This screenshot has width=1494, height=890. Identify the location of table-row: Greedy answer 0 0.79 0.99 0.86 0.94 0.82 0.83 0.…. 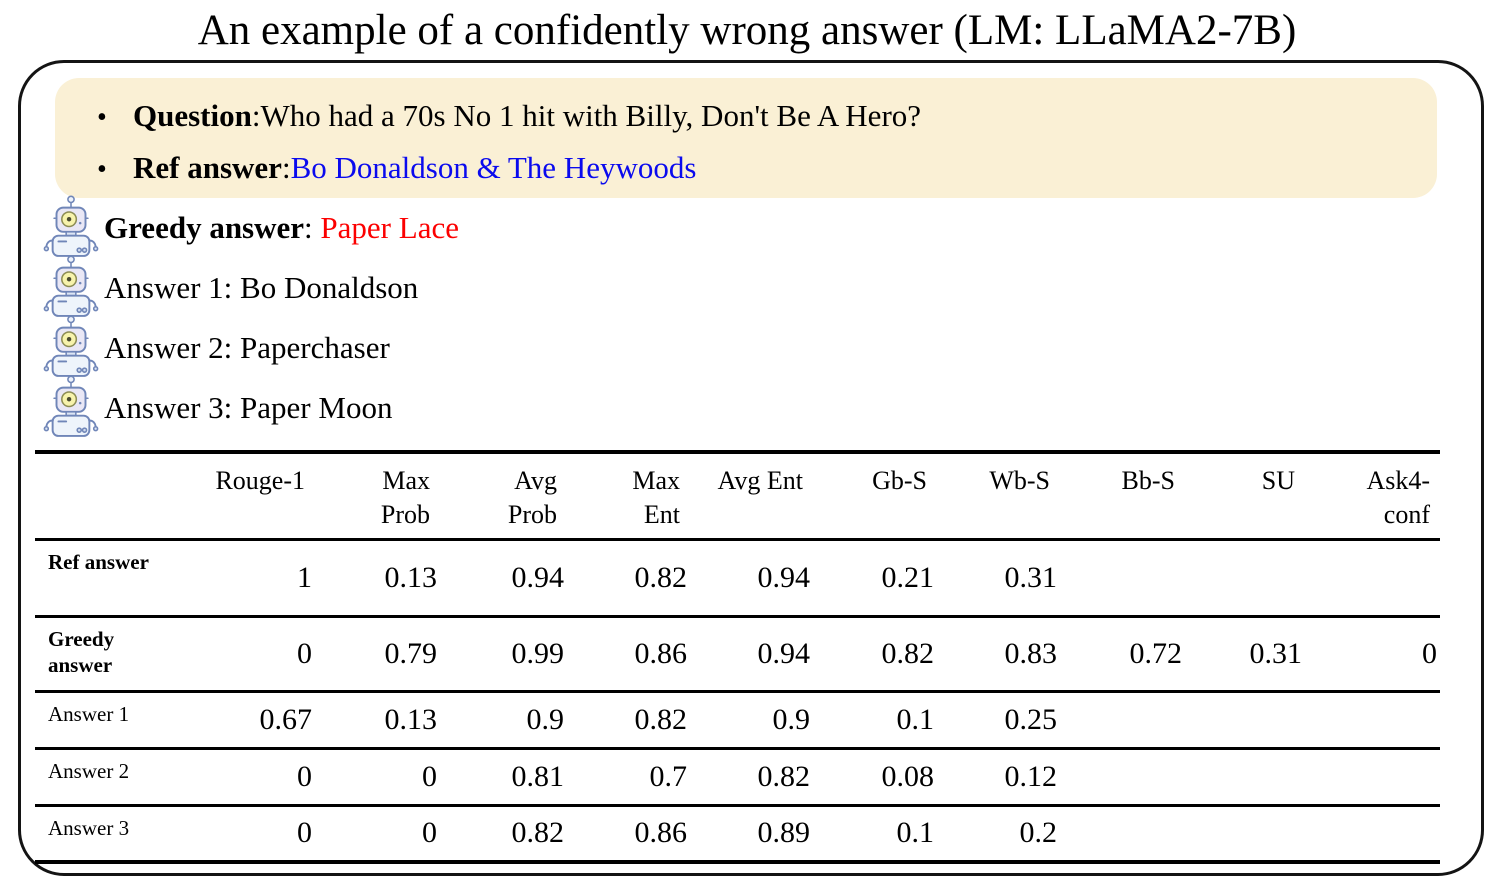
(737, 653).